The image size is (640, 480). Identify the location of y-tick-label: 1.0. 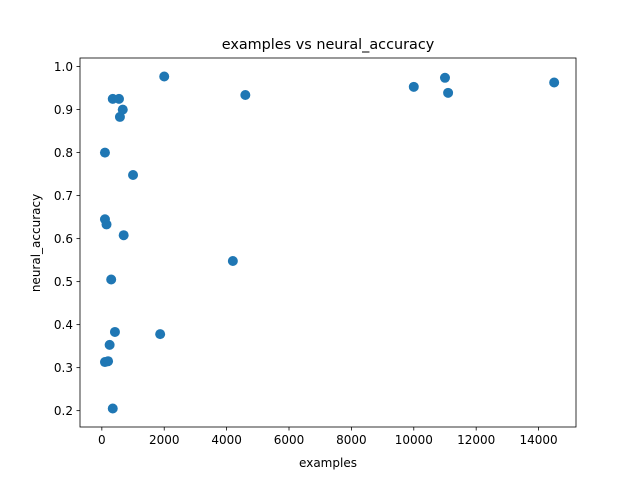
(63, 67).